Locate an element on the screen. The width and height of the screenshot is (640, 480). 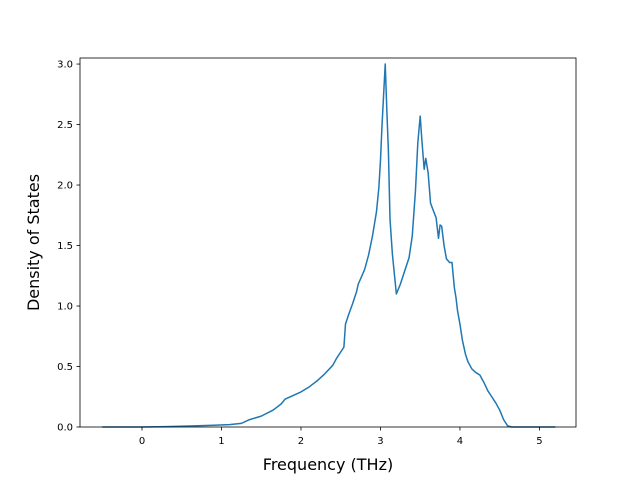
x-tick-label: 1 is located at coordinates (221, 441).